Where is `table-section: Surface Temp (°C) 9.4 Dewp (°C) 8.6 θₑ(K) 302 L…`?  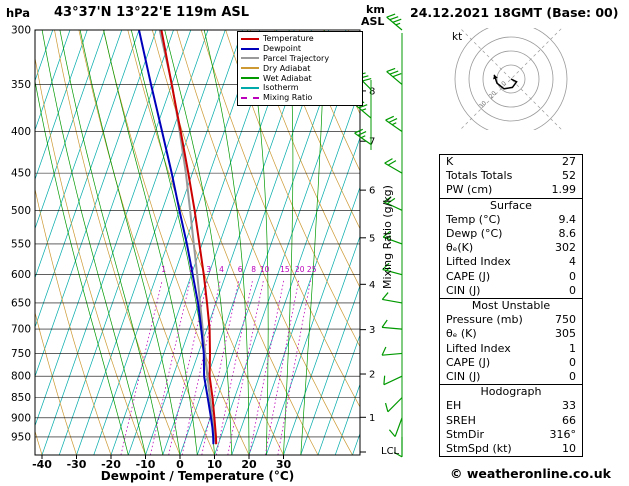
table-section: Surface Temp (°C) 9.4 Dewp (°C) 8.6 θₑ(K) 302 L… is located at coordinates (511, 247).